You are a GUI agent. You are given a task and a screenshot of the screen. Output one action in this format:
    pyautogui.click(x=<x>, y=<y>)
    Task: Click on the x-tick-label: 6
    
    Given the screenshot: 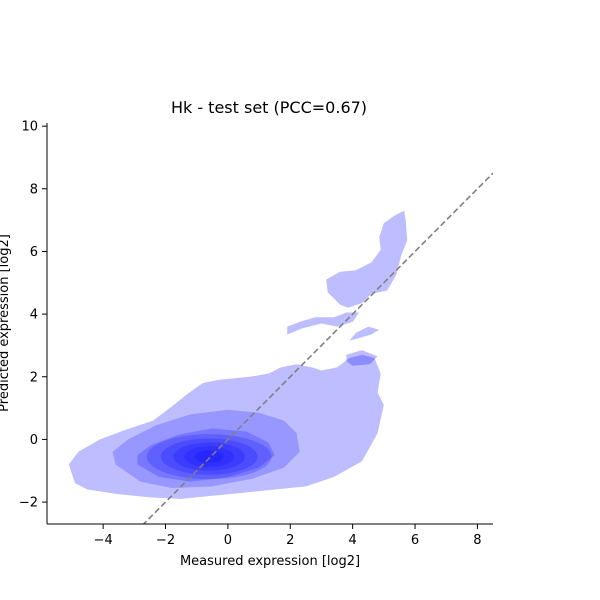 What is the action you would take?
    pyautogui.click(x=415, y=540)
    